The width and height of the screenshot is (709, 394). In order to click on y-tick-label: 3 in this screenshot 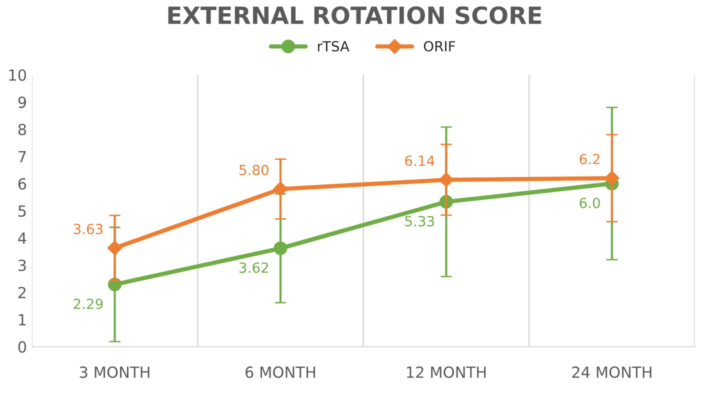, I will do `click(22, 266)`.